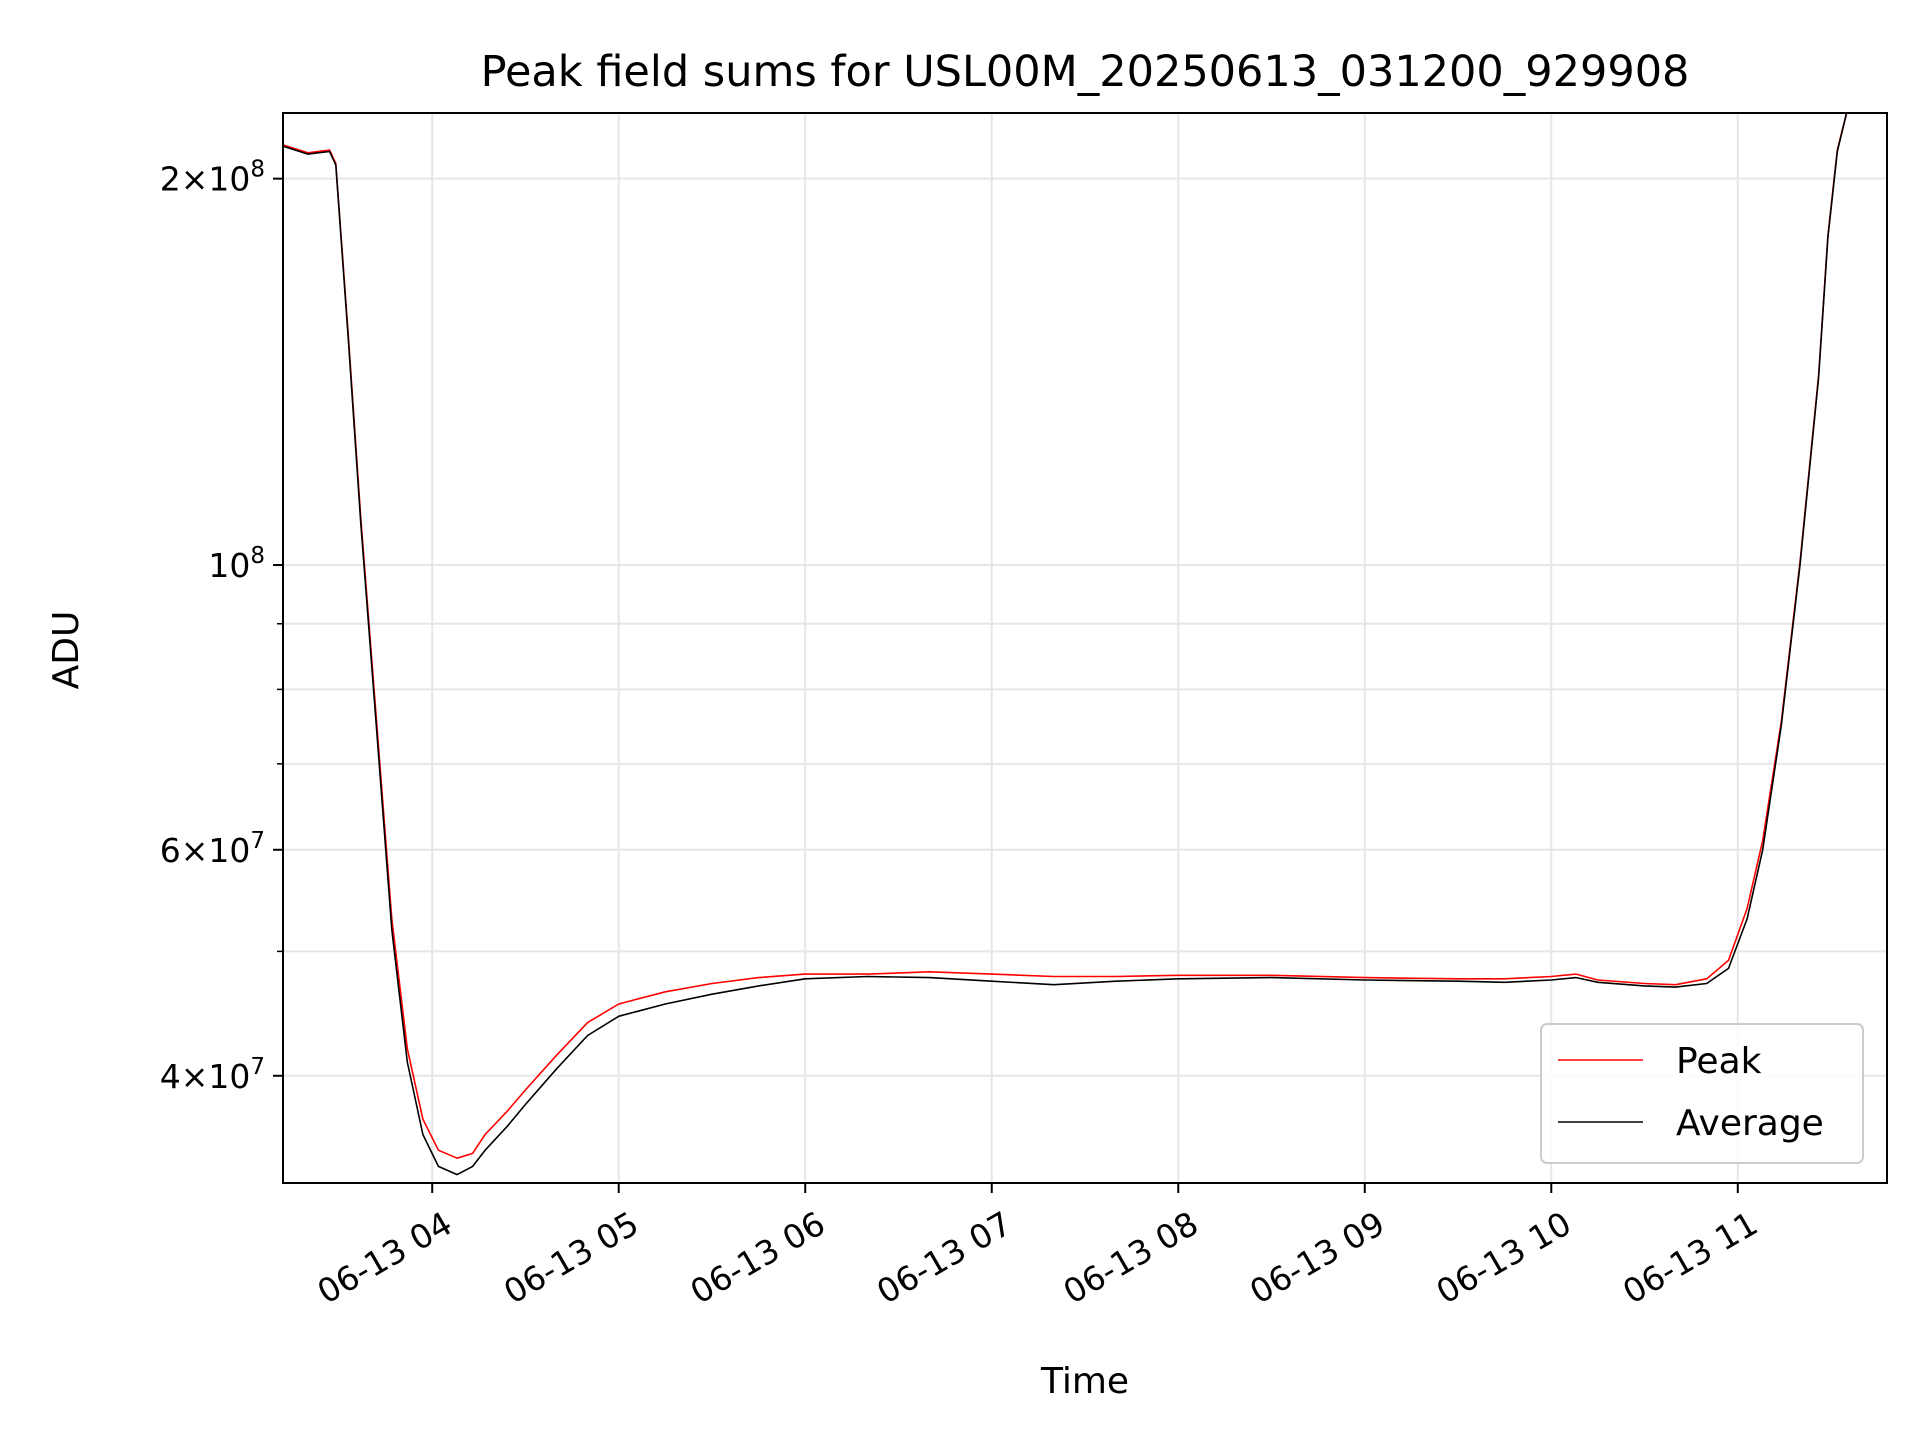  I want to click on y-tick-label: 4×107, so click(212, 1075).